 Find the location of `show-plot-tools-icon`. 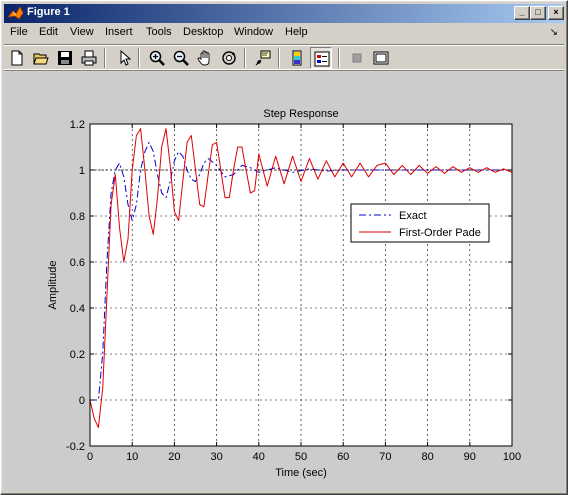

show-plot-tools-icon is located at coordinates (381, 58).